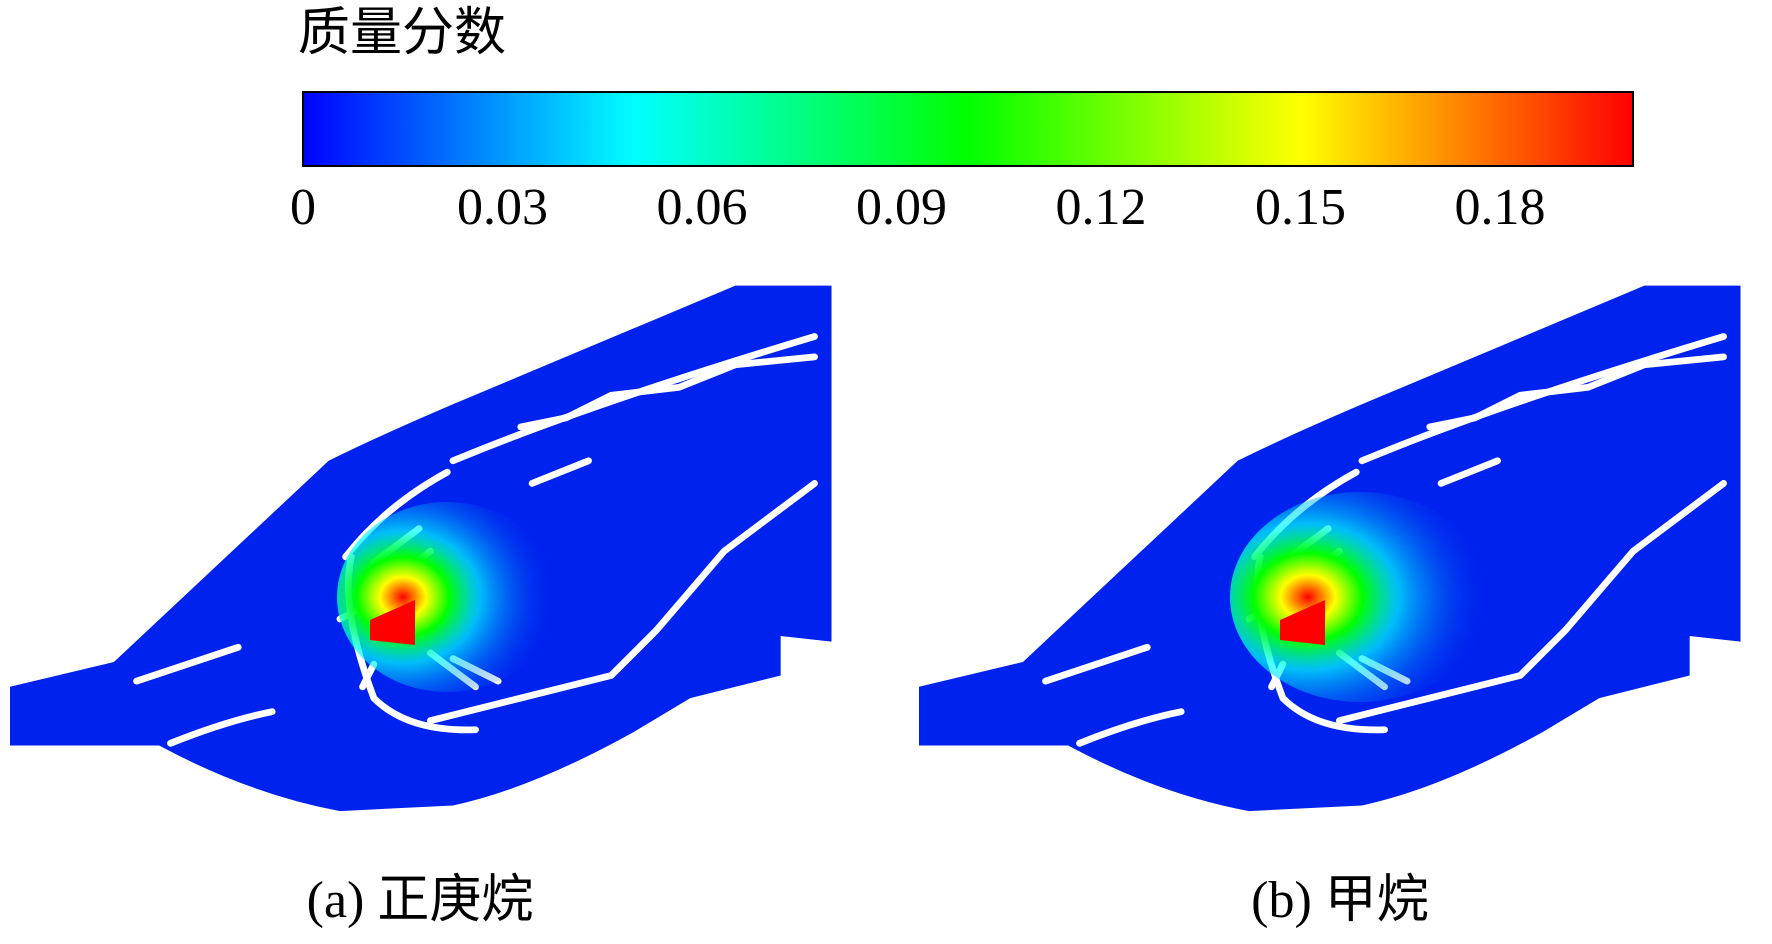 The image size is (1772, 944). What do you see at coordinates (901, 207) in the screenshot?
I see `colorbar-tick-label: 0.09` at bounding box center [901, 207].